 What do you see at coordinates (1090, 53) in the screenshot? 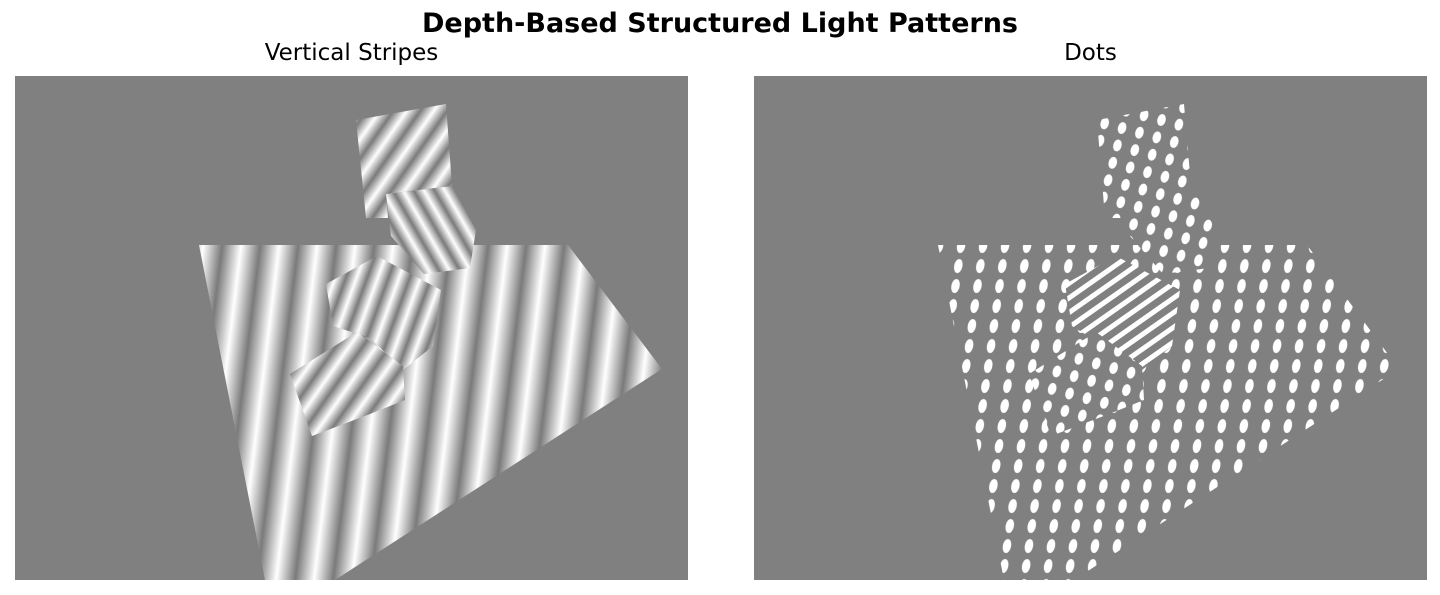
I see `panel-title-dots: Dots` at bounding box center [1090, 53].